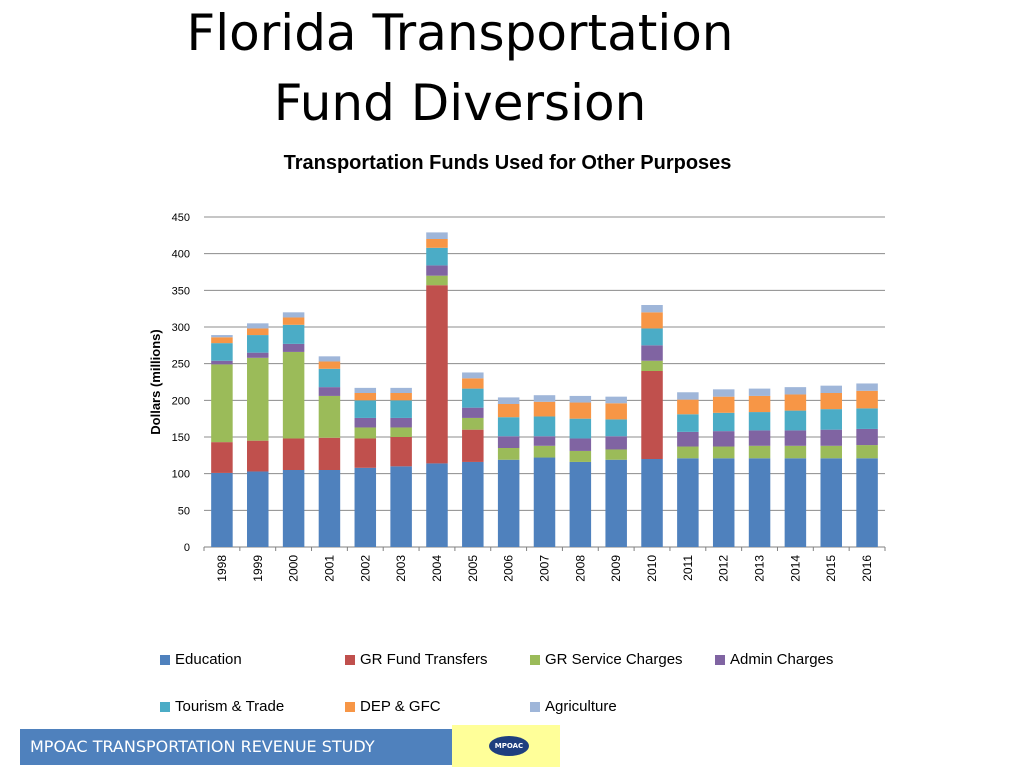  I want to click on x-tick-label: 2006, so click(509, 568).